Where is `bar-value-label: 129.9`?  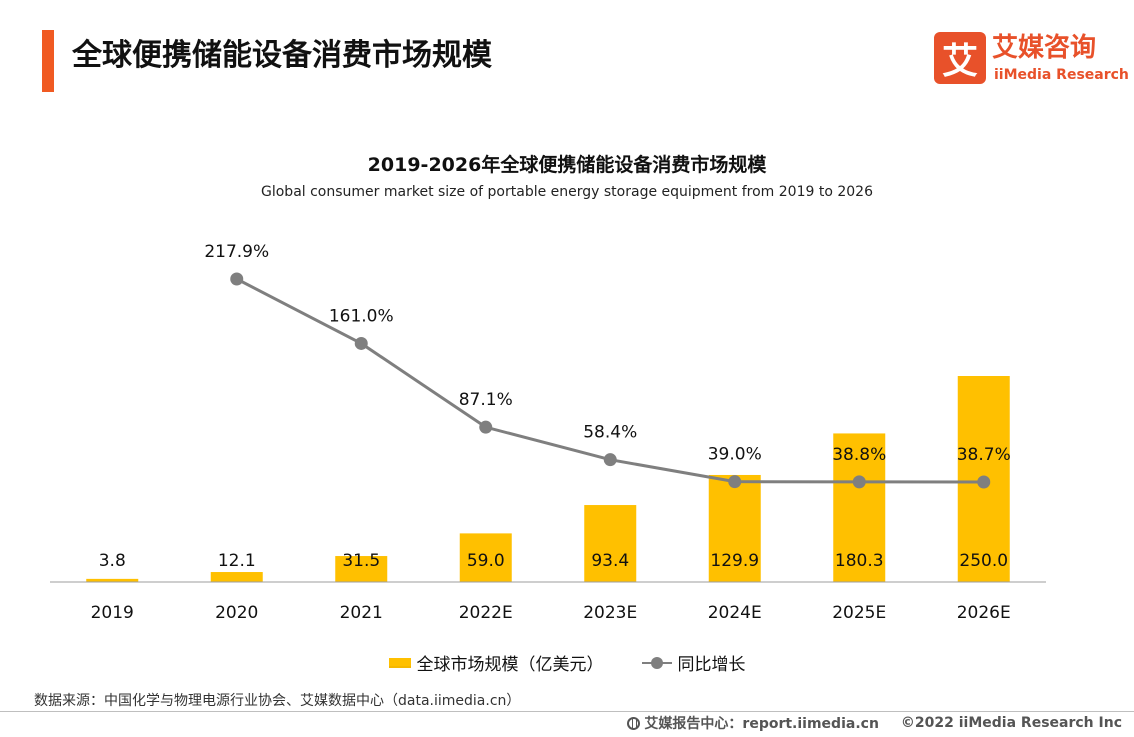 bar-value-label: 129.9 is located at coordinates (734, 561).